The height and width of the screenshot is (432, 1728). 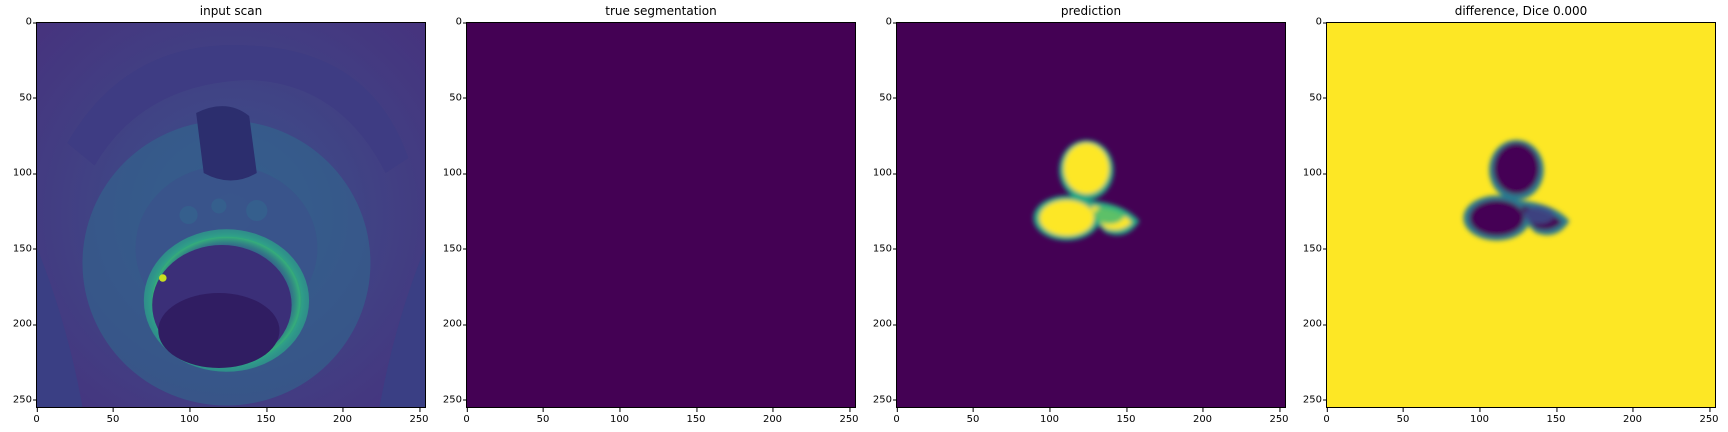 What do you see at coordinates (661, 11) in the screenshot?
I see `panel-title: true segmentation` at bounding box center [661, 11].